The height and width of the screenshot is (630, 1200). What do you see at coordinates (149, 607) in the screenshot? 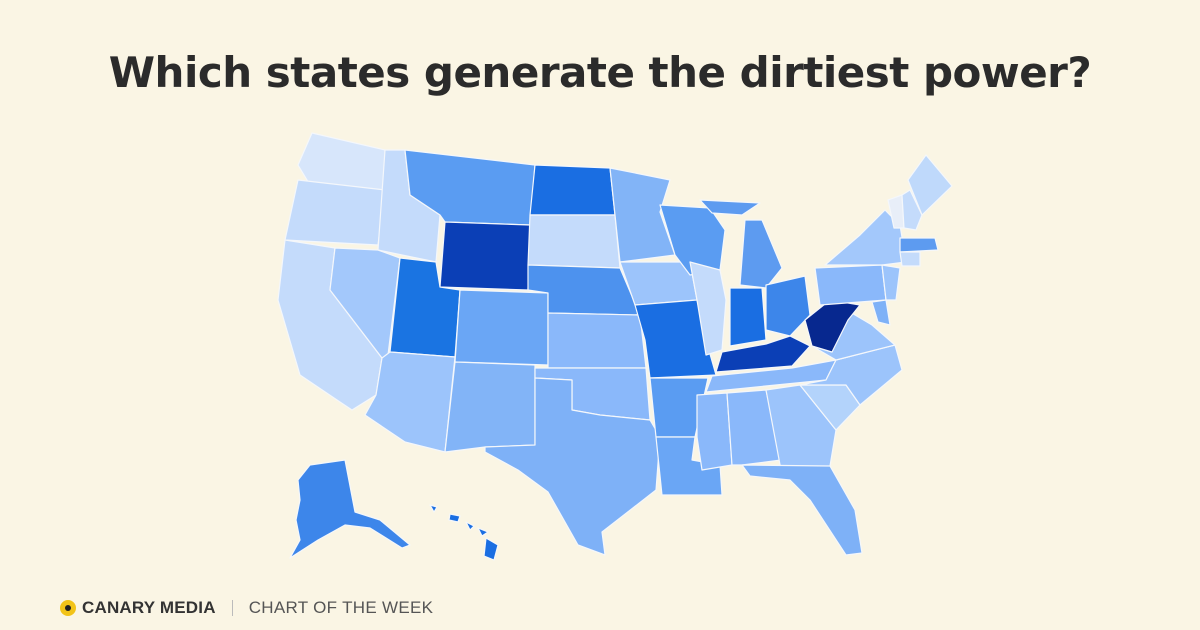
I see `brand: CANARY MEDIA` at bounding box center [149, 607].